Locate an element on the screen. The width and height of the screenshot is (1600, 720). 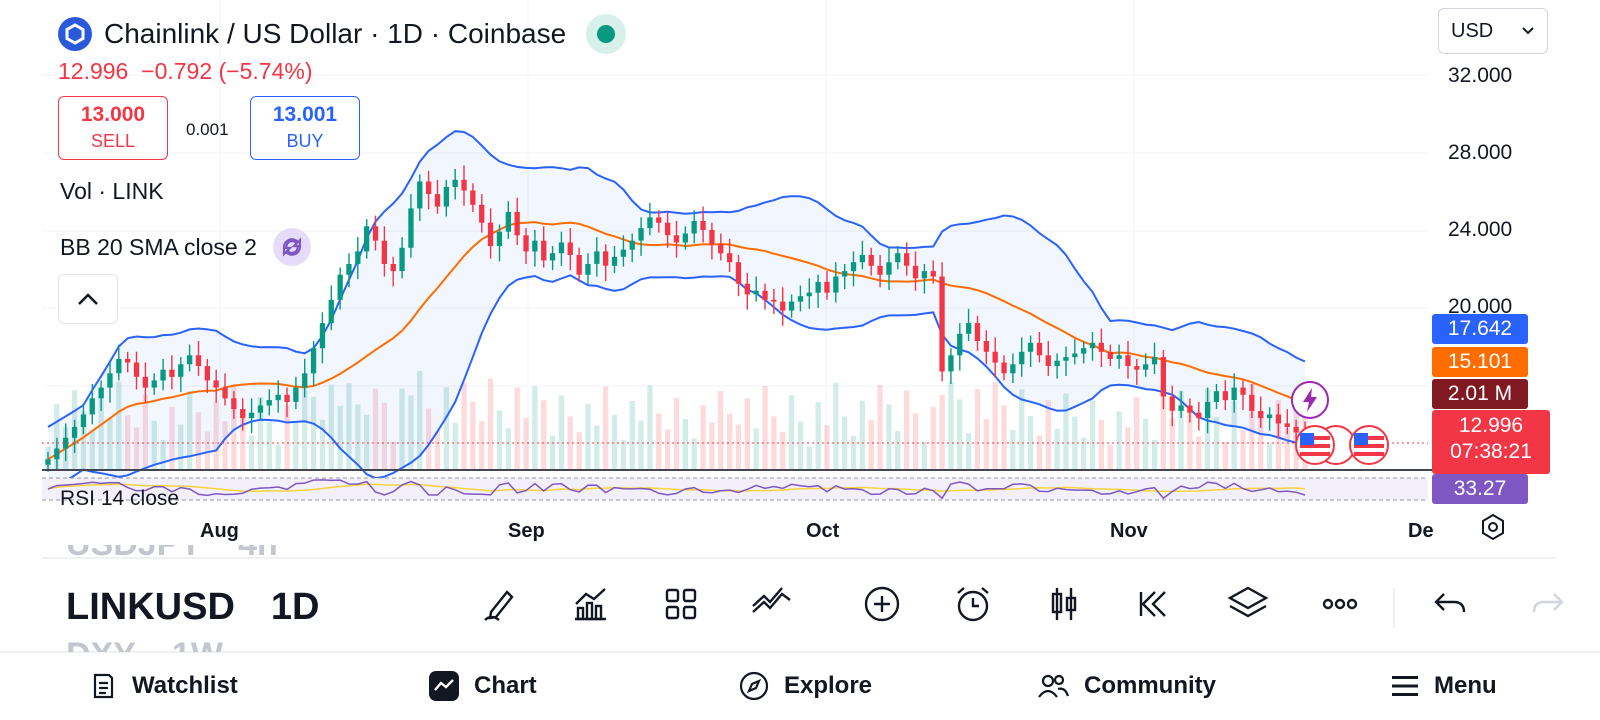
buy-button: 13.001 BUY is located at coordinates (305, 128).